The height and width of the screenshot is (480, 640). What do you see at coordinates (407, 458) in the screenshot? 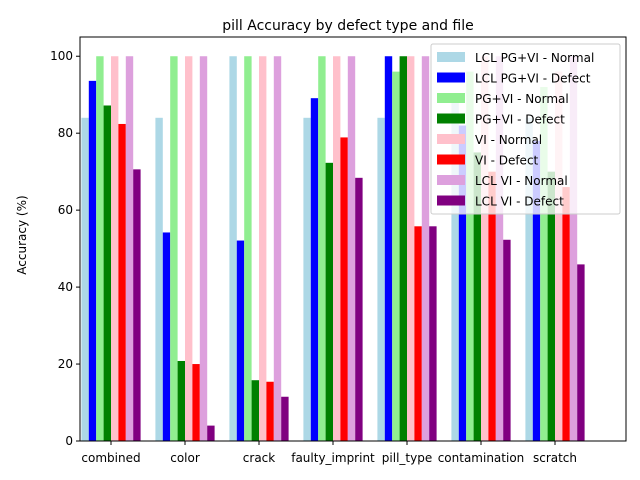
I see `x-tick-label: pill_type` at bounding box center [407, 458].